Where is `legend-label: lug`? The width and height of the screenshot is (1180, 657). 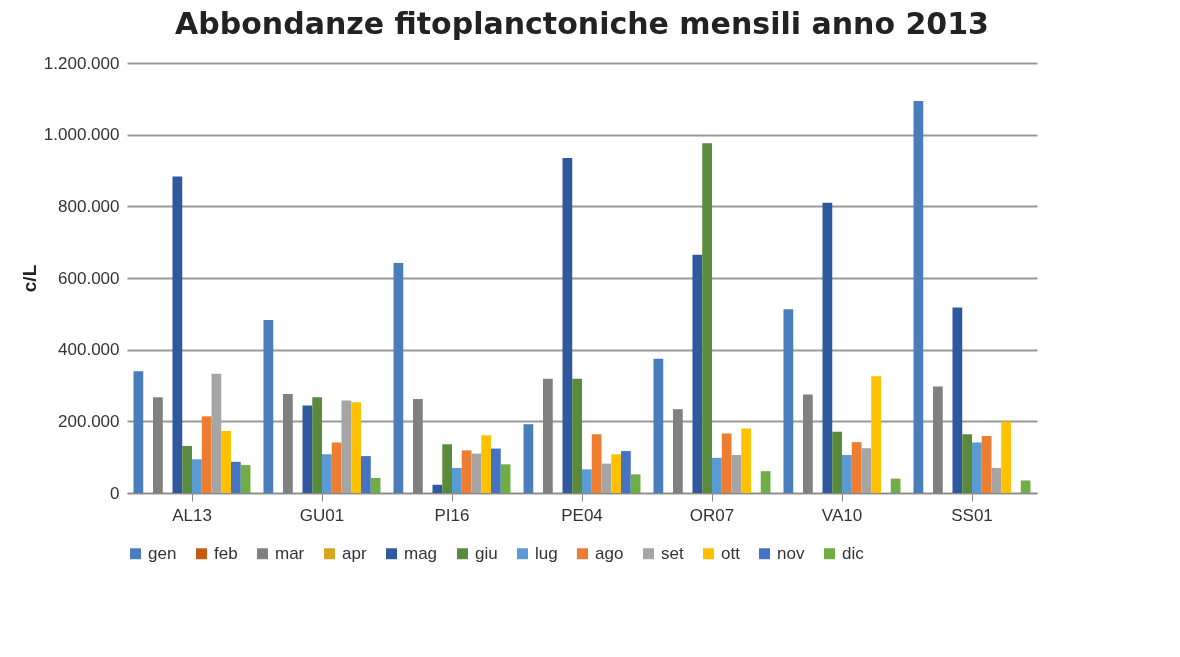
legend-label: lug is located at coordinates (546, 553).